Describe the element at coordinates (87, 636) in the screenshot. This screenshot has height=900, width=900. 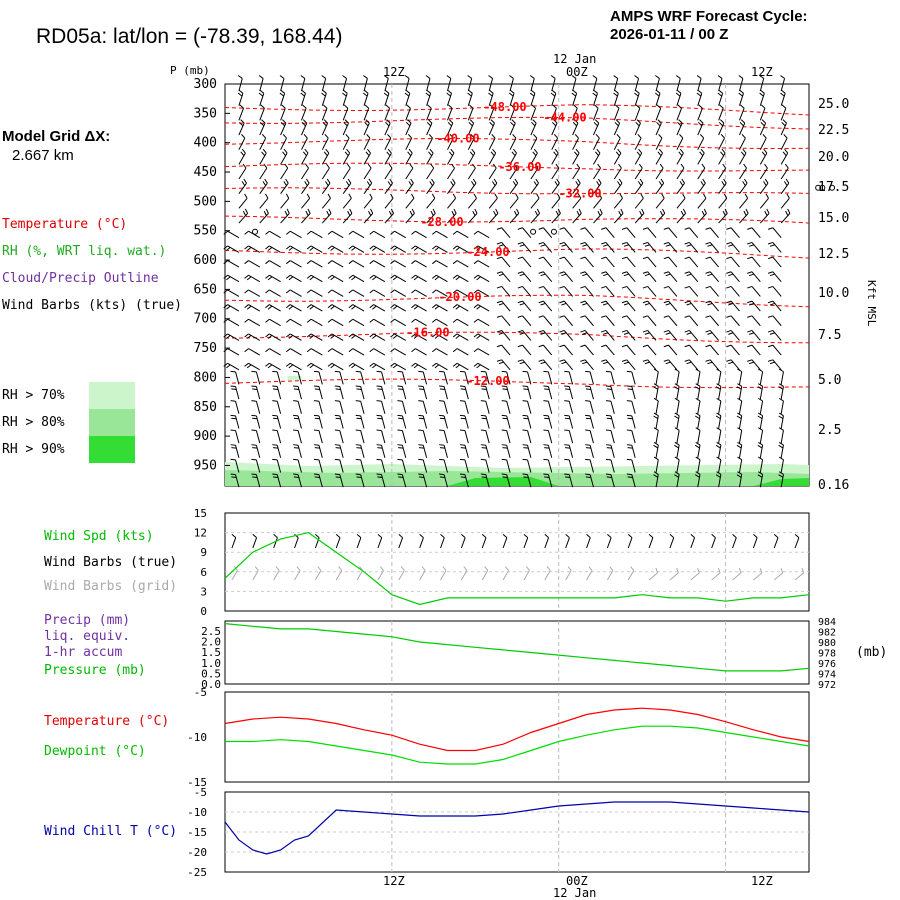
I see `label-liq-equiv: liq. equiv.` at that location.